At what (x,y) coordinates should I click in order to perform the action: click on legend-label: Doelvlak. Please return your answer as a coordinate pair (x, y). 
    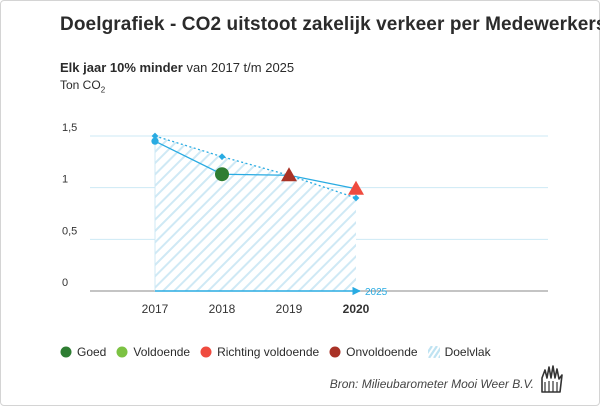
    Looking at the image, I should click on (467, 352).